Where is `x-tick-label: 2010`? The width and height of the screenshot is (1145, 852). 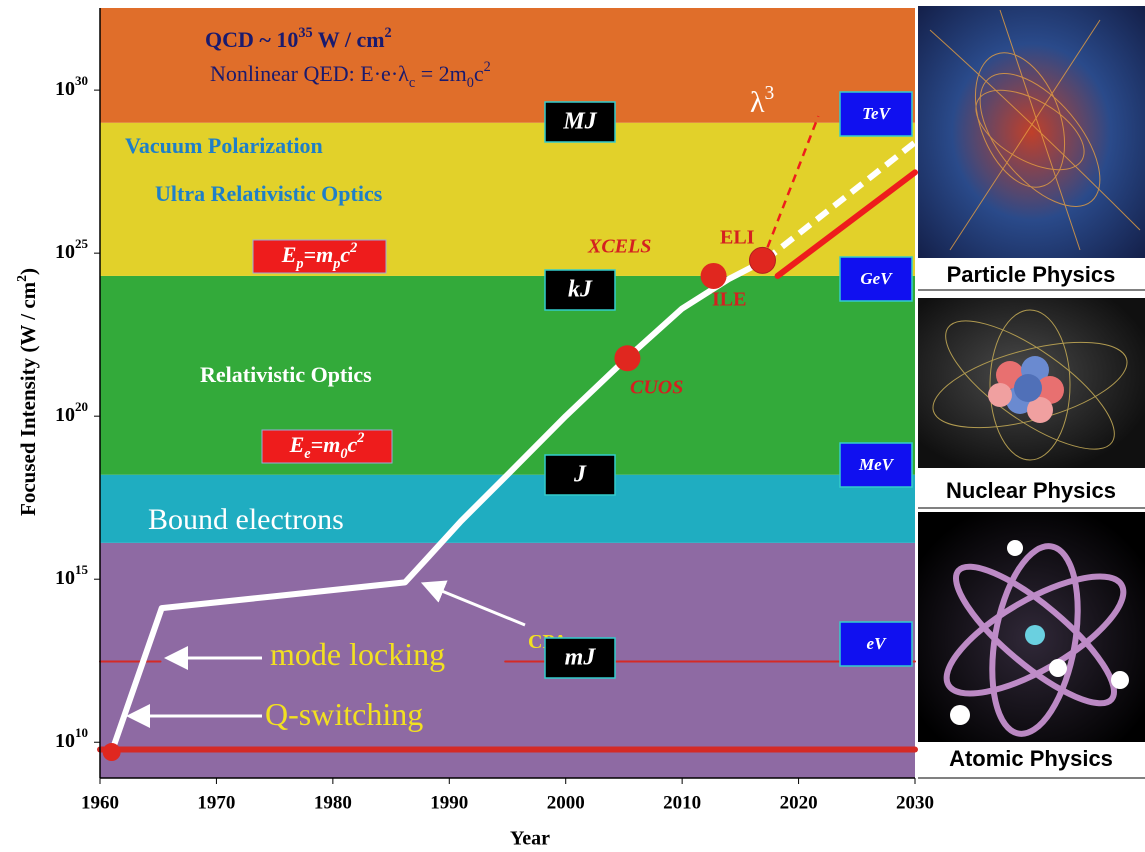 x-tick-label: 2010 is located at coordinates (682, 802).